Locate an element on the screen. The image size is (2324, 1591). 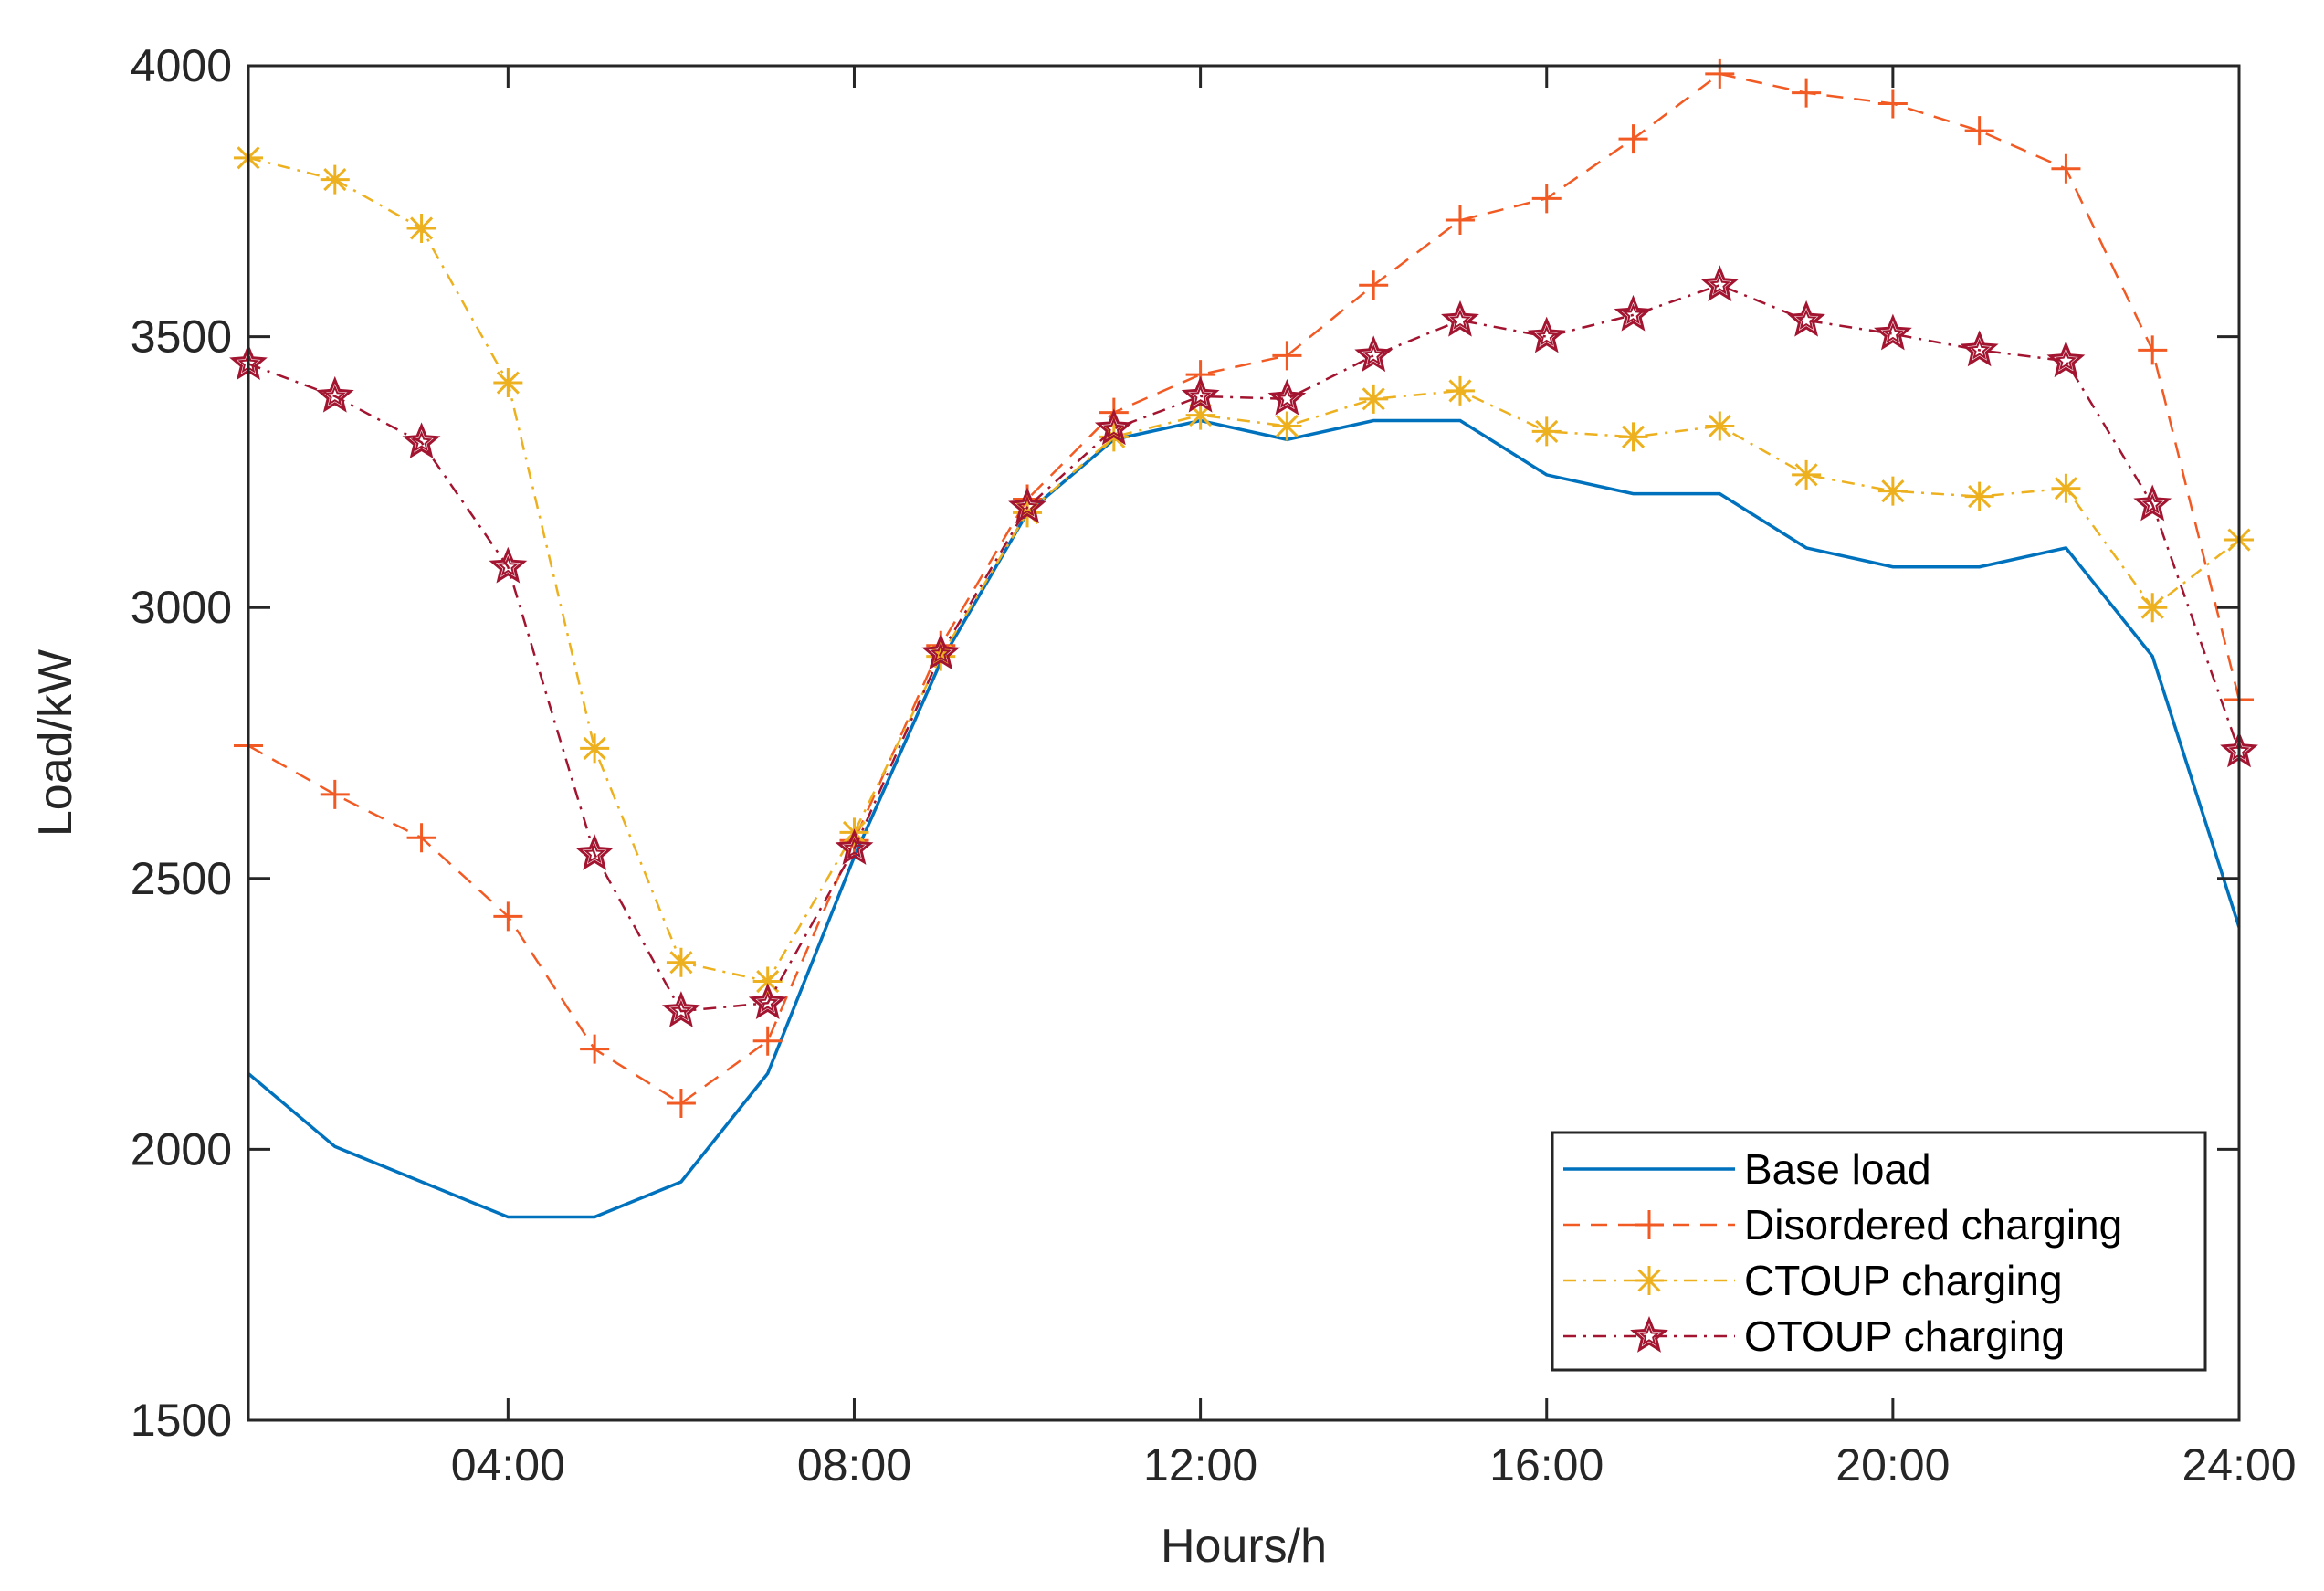
legend-label: OTOUP charging is located at coordinates (1904, 1336).